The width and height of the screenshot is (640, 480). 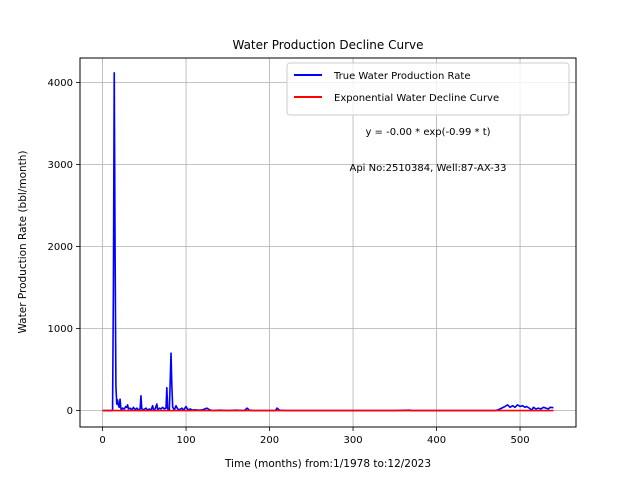 What do you see at coordinates (70, 411) in the screenshot?
I see `y-tick-label: 0` at bounding box center [70, 411].